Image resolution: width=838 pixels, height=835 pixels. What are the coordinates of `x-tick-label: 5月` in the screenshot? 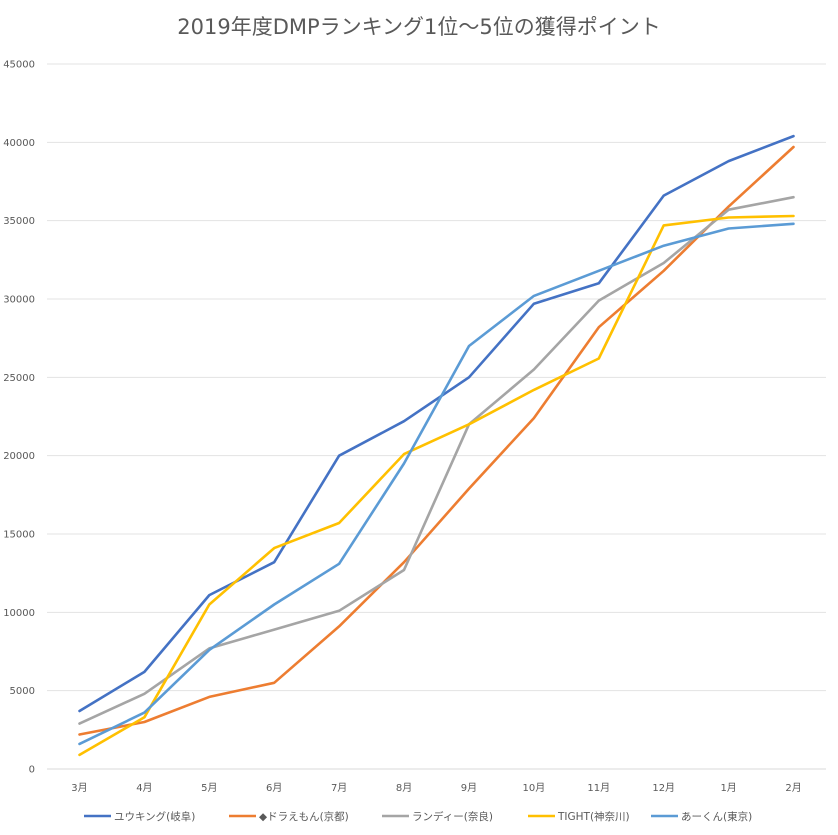 It's located at (209, 788).